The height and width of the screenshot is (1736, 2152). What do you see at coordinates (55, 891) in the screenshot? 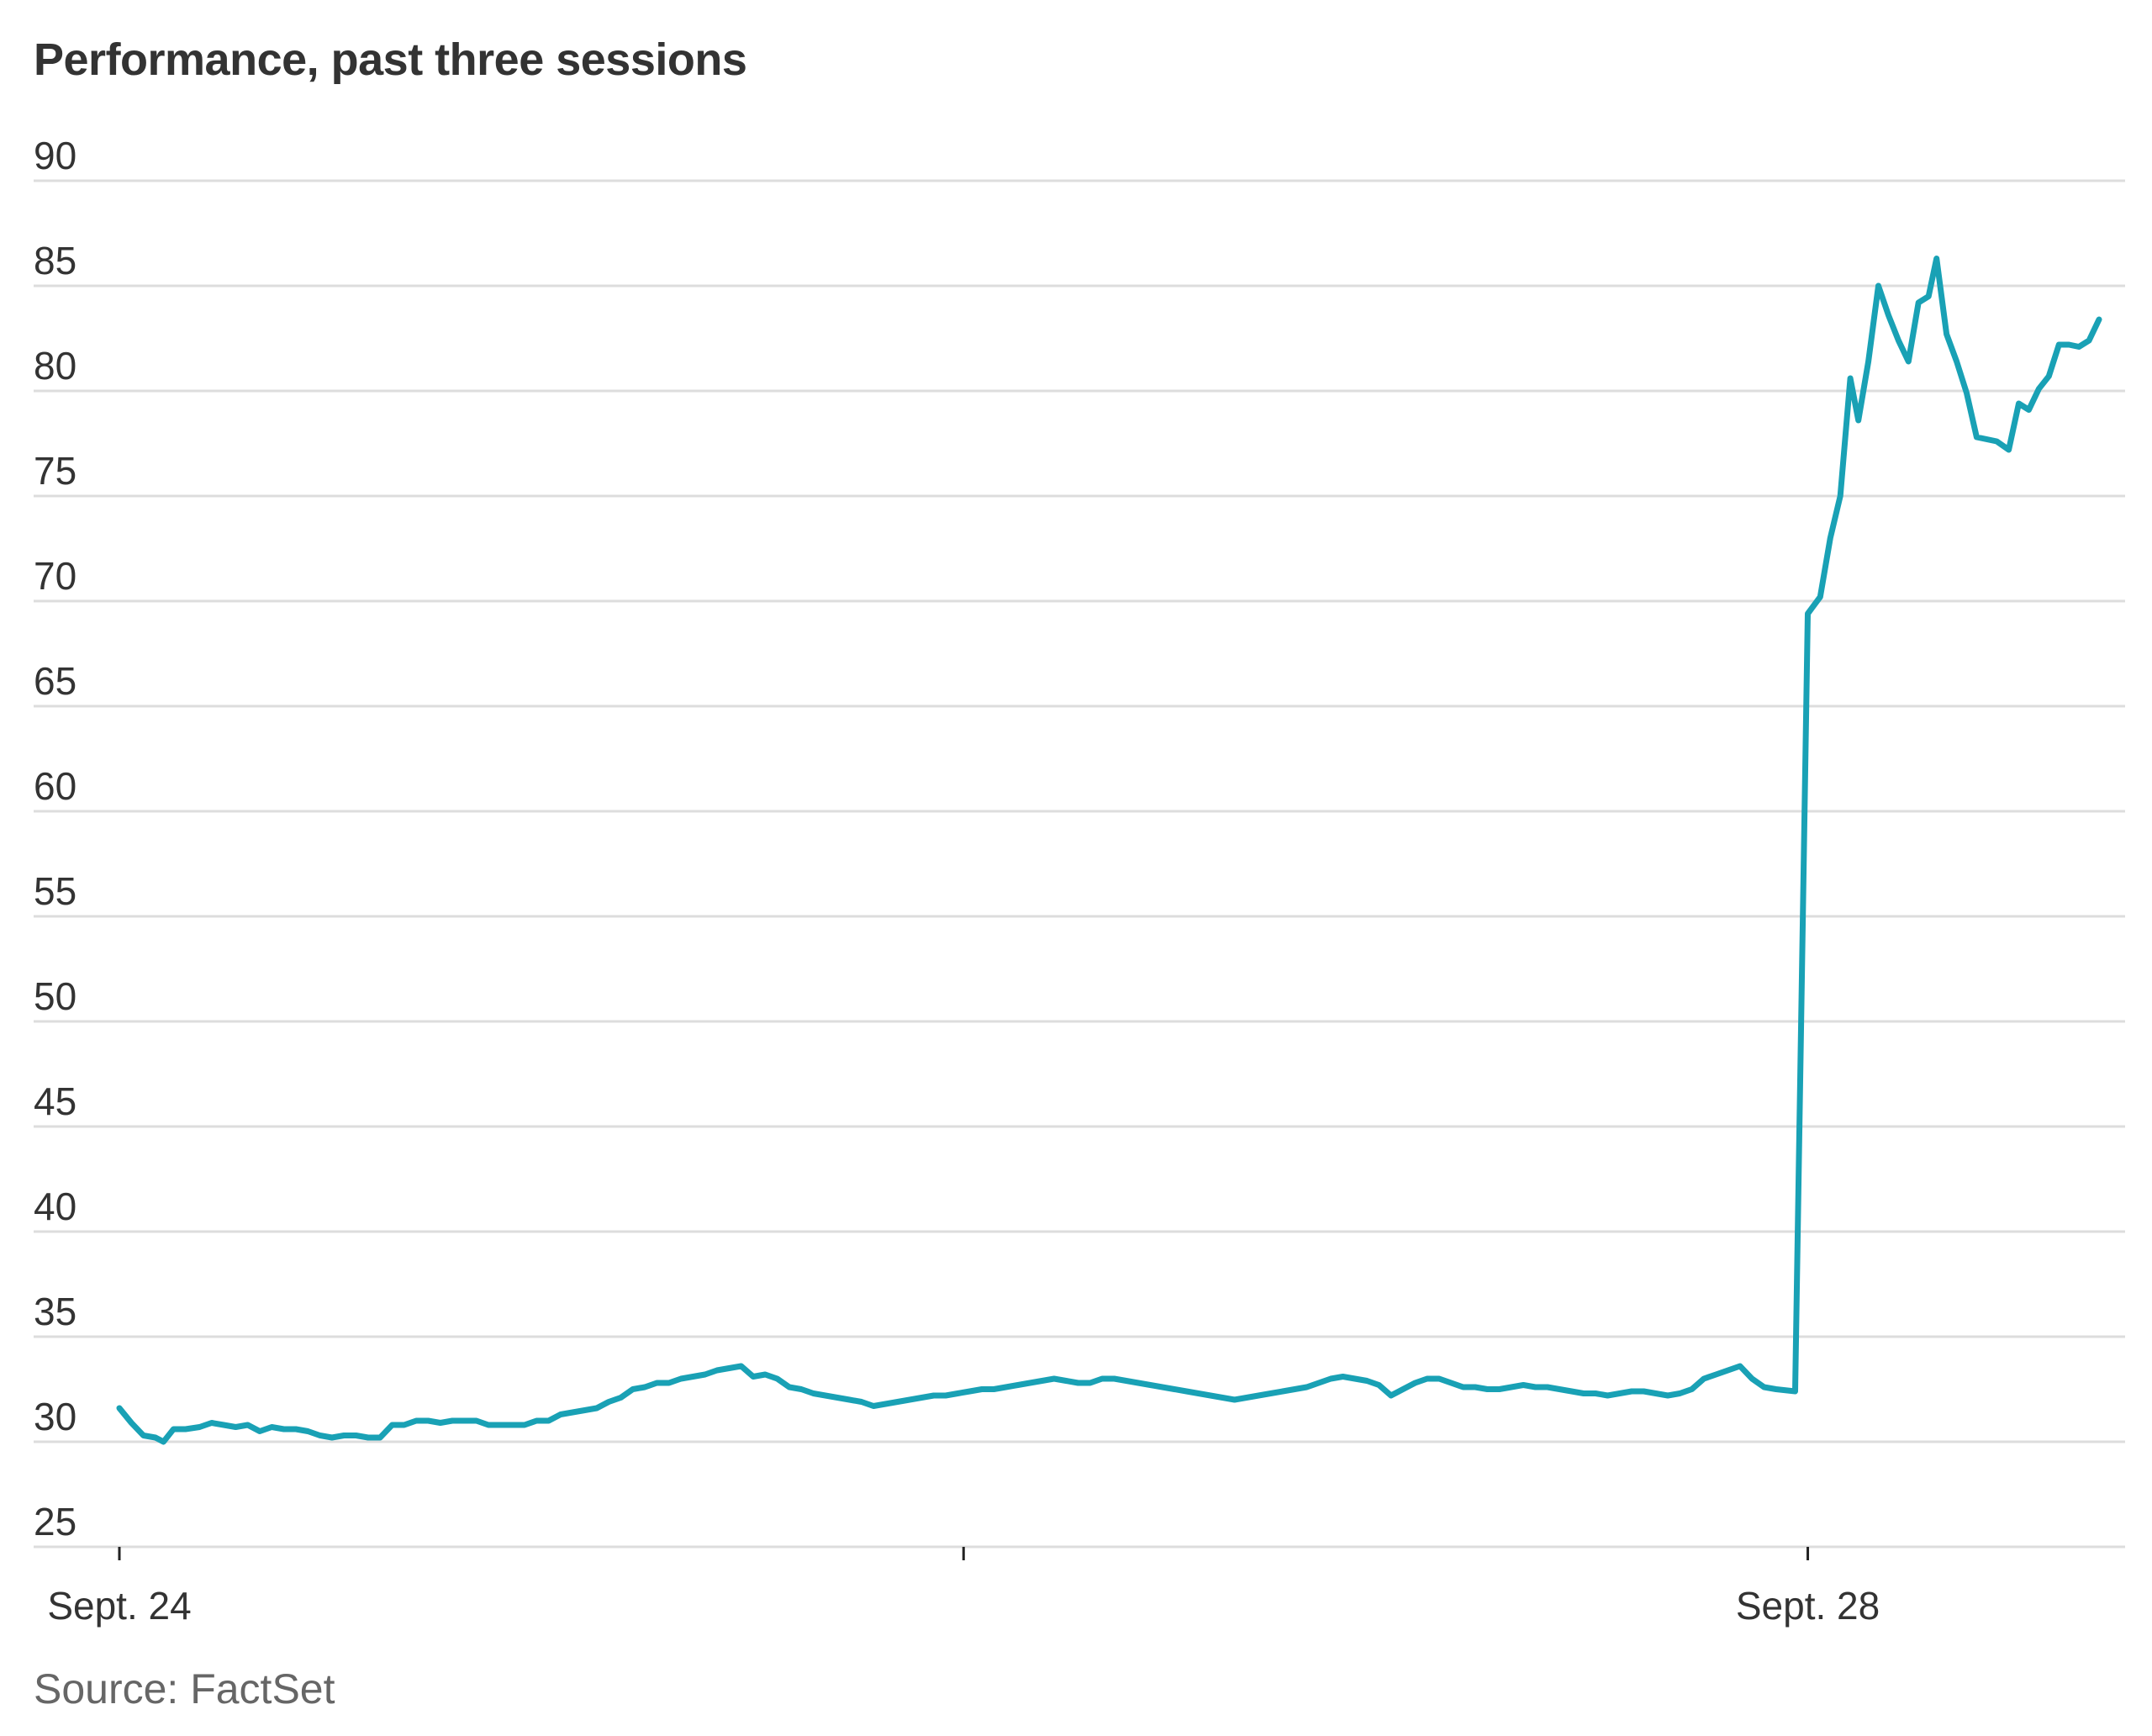
I see `y-tick-label: 55` at bounding box center [55, 891].